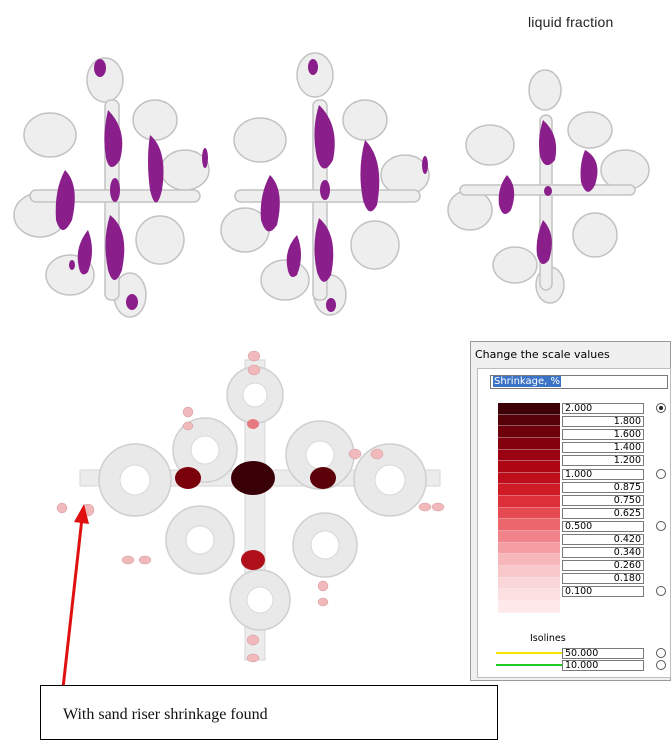 This screenshot has width=671, height=740. I want to click on liquid-fraction-title: liquid fraction, so click(571, 22).